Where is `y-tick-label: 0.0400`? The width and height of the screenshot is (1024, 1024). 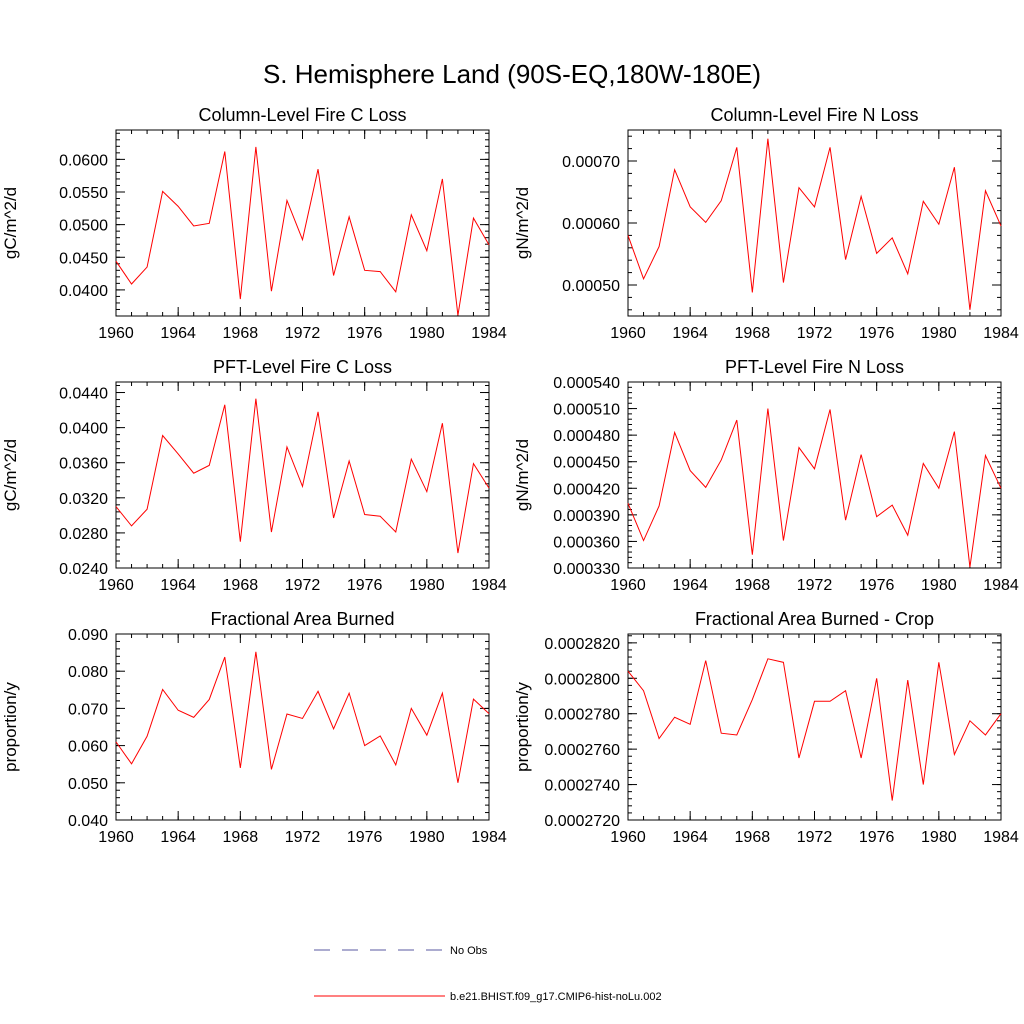 y-tick-label: 0.0400 is located at coordinates (83, 429).